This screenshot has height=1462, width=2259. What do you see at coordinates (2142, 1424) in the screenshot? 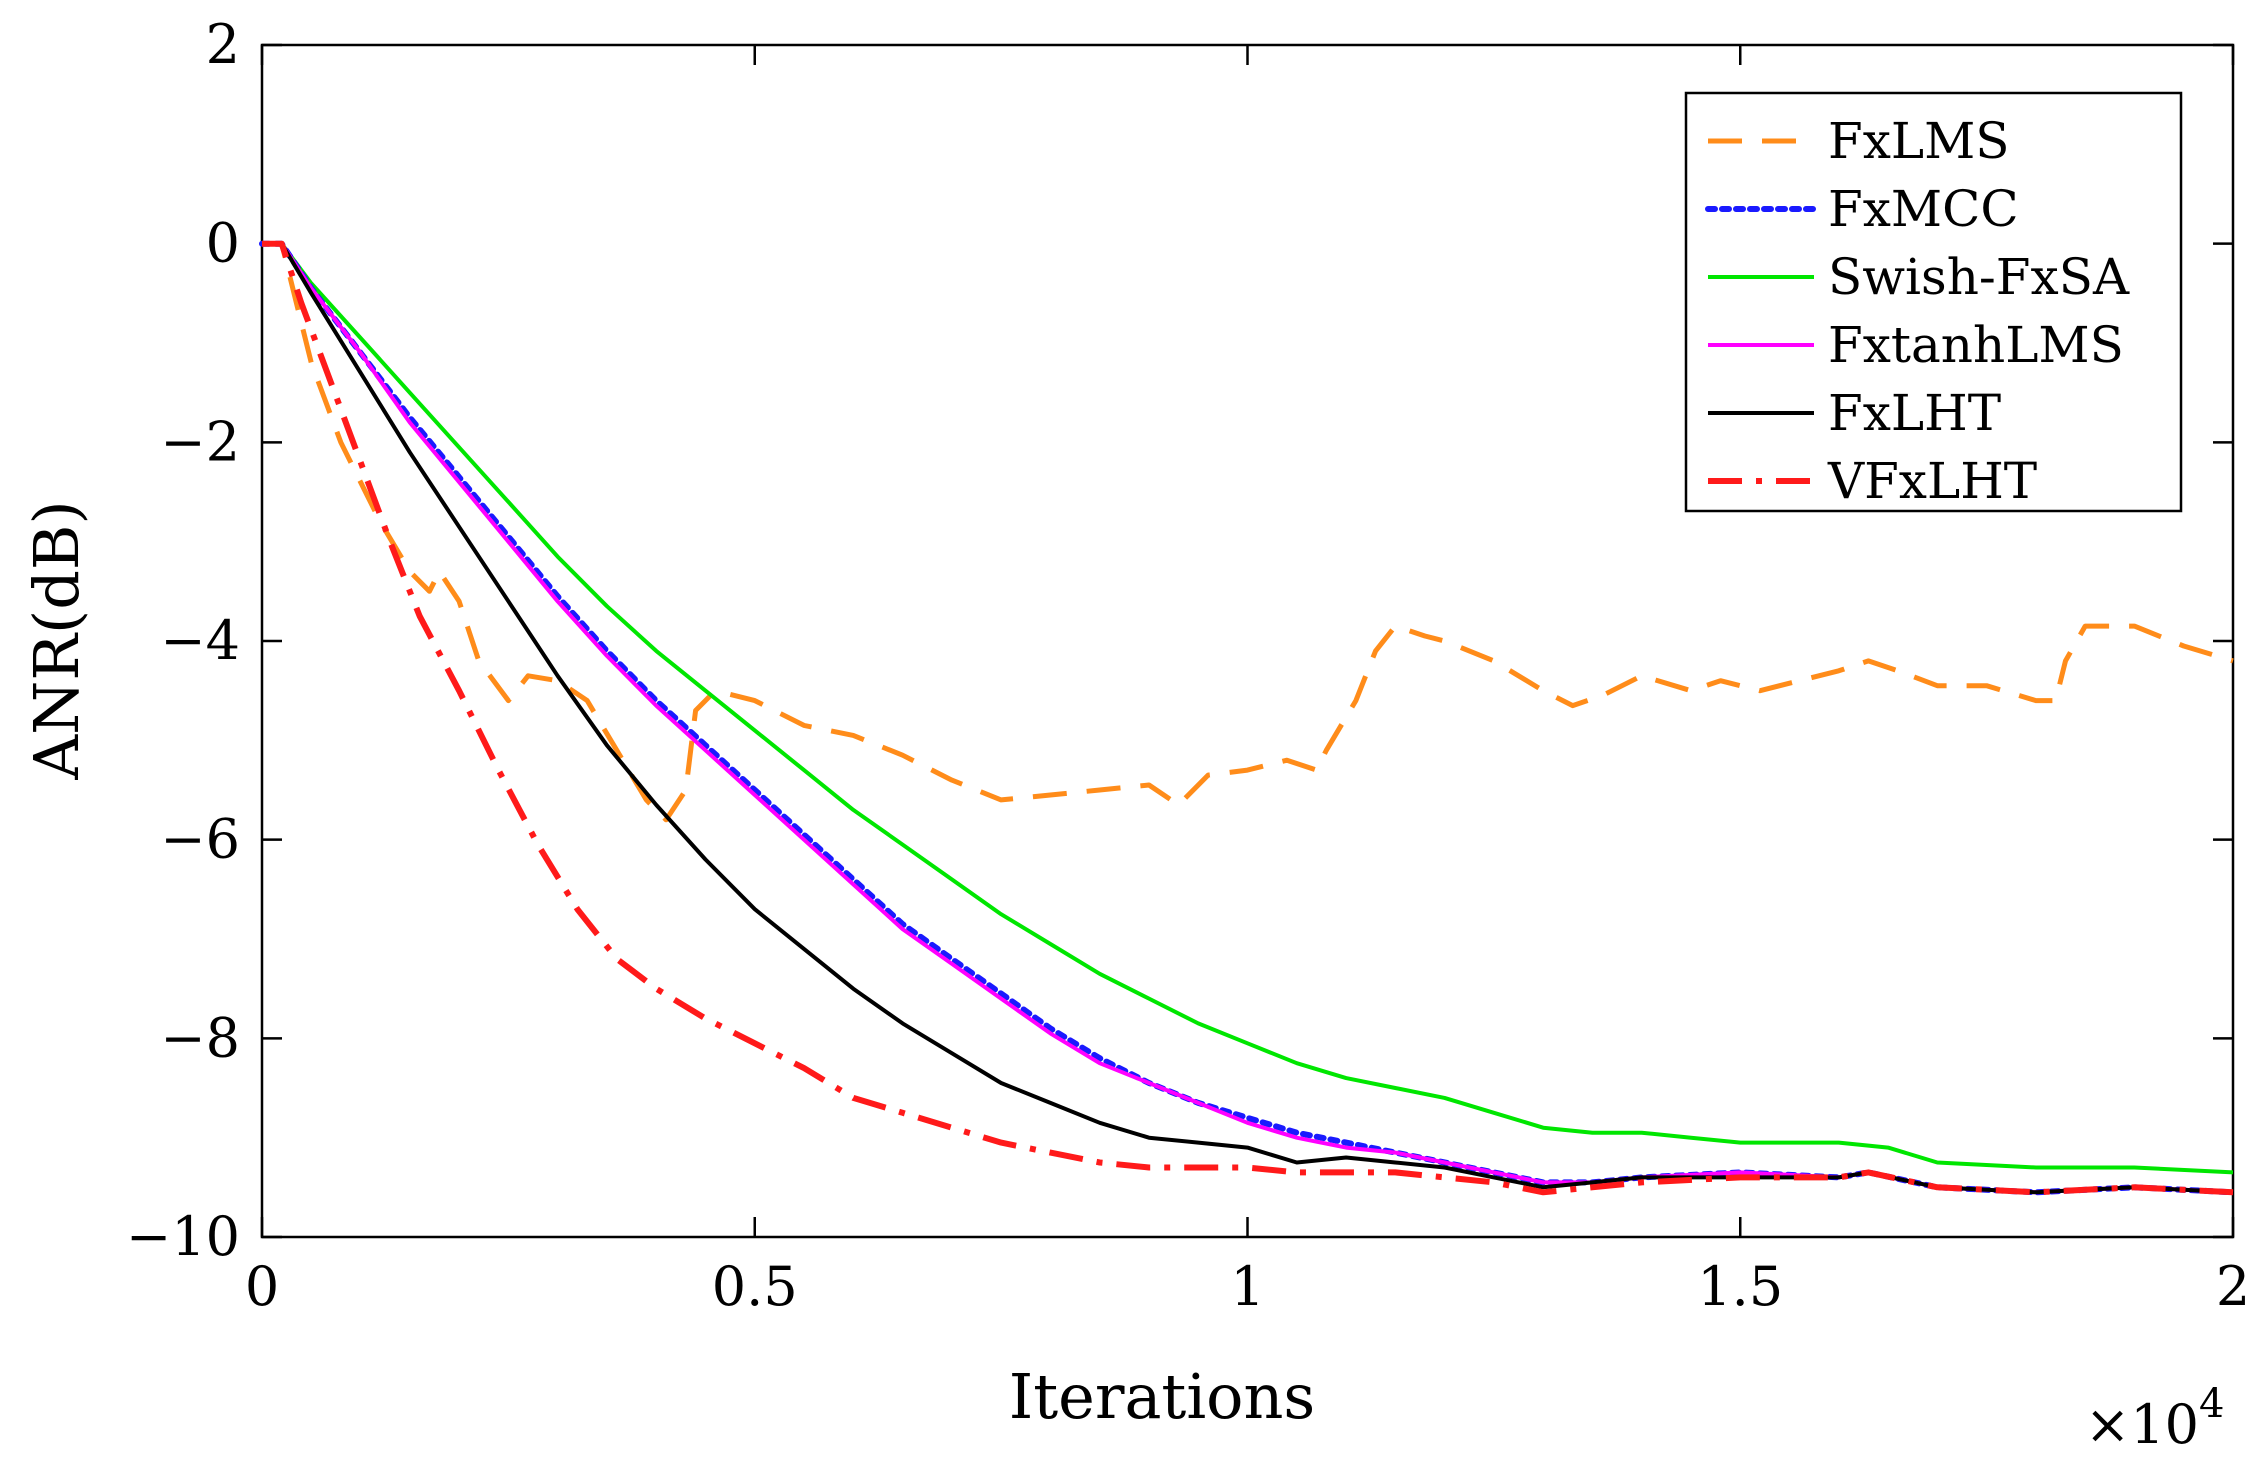
I see `x-axis-multiplier-base: ×10` at bounding box center [2142, 1424].